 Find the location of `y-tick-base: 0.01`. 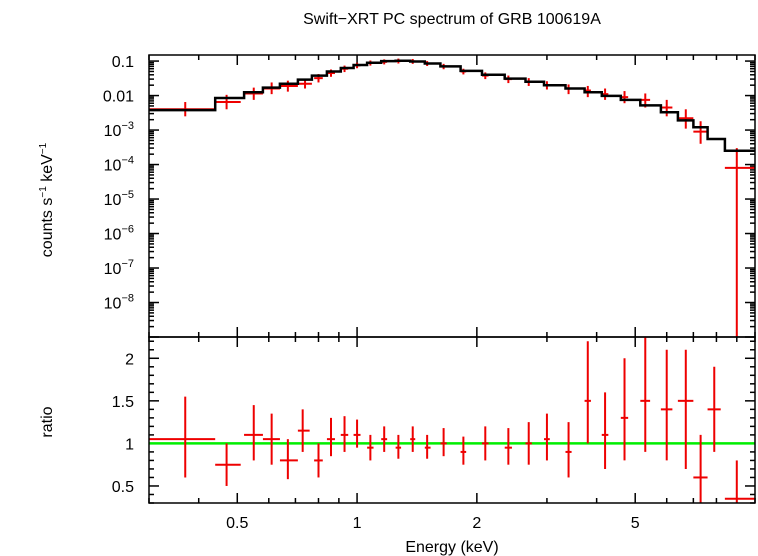

y-tick-base: 0.01 is located at coordinates (118, 97).